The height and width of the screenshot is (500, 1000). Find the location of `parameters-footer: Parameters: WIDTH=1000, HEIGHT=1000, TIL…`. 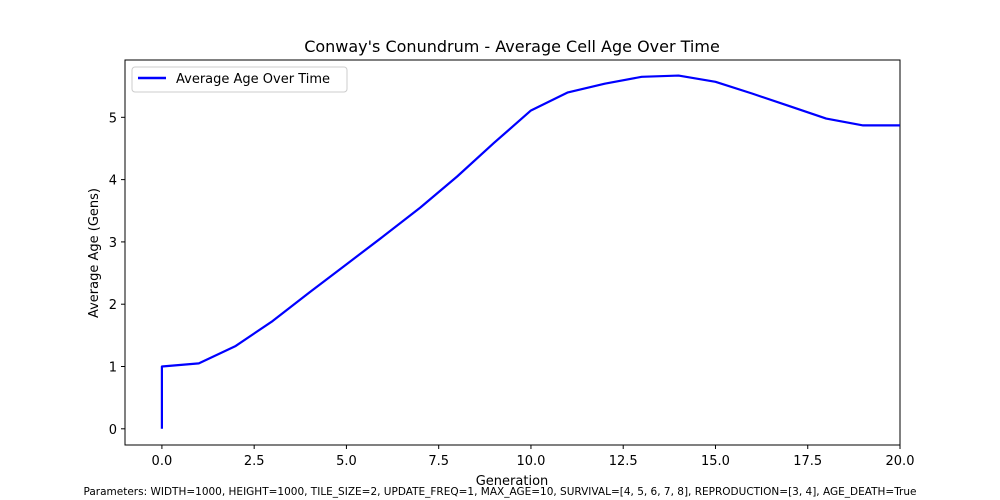

parameters-footer: Parameters: WIDTH=1000, HEIGHT=1000, TIL… is located at coordinates (500, 492).